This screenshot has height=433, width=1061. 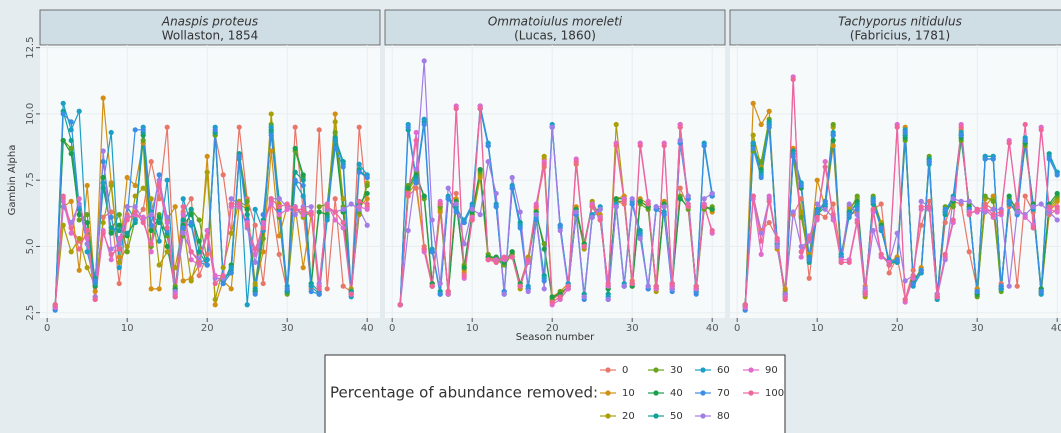 I want to click on x-tick-label: 20, so click(x=897, y=328).